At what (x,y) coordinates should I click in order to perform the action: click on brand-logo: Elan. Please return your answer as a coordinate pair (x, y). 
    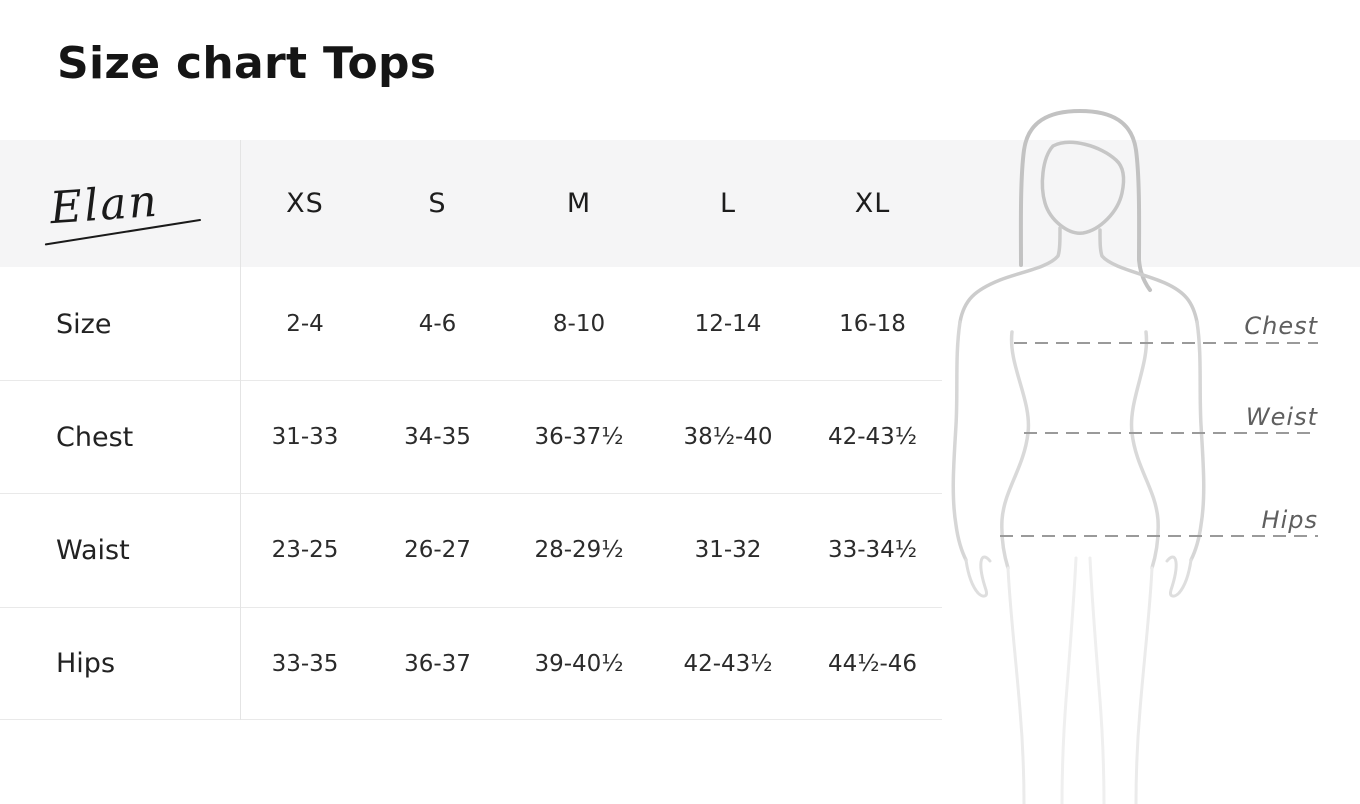
    Looking at the image, I should click on (123, 210).